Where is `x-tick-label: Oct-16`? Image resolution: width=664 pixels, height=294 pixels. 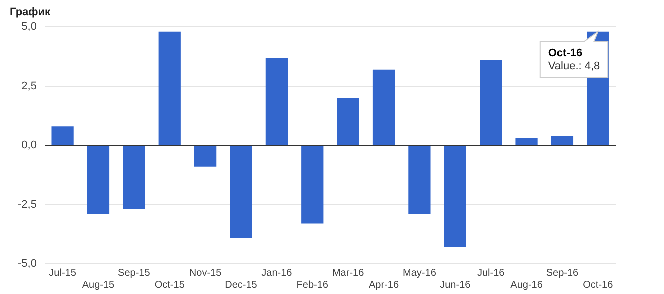
x-tick-label: Oct-16 is located at coordinates (598, 285).